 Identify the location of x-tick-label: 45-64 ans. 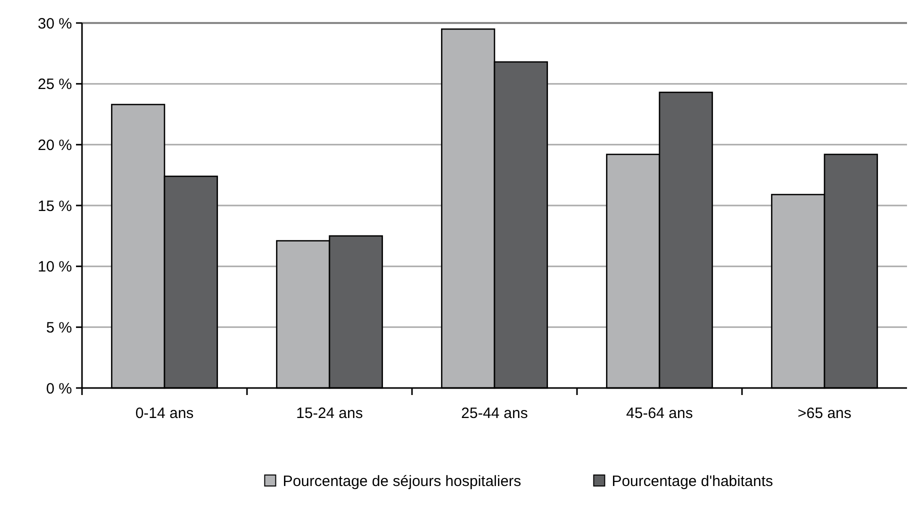
(659, 413).